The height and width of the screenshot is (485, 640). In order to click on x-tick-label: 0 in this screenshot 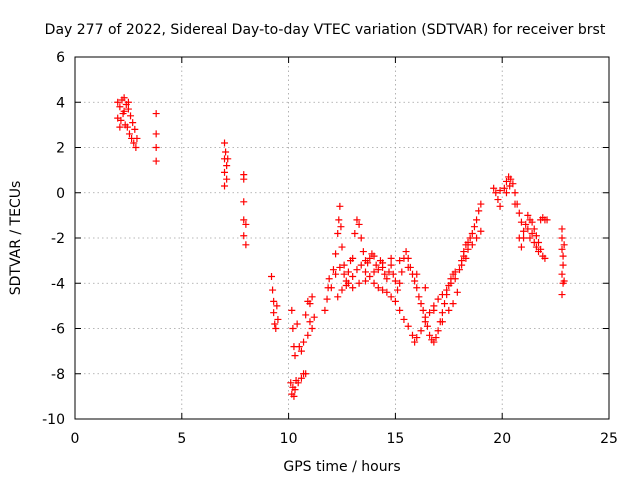, I will do `click(75, 439)`.